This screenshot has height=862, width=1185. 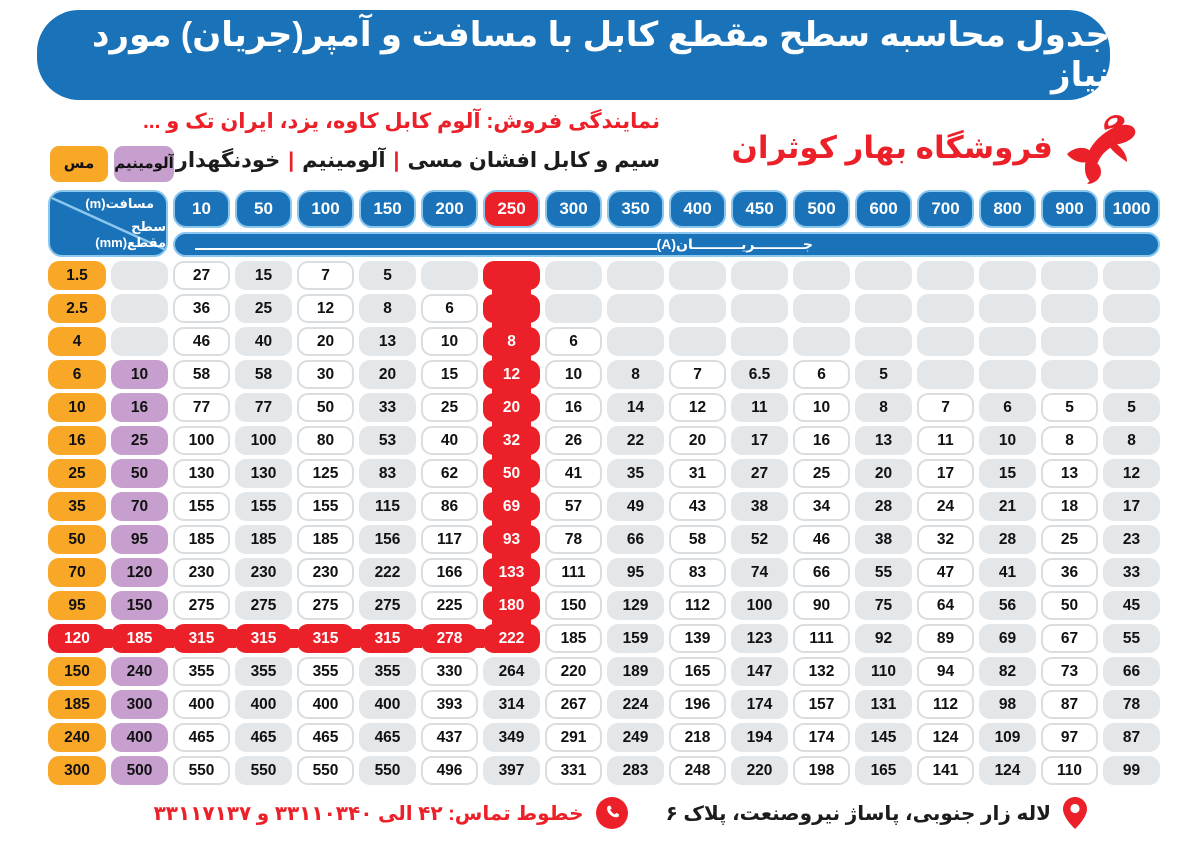 What do you see at coordinates (390, 638) in the screenshot?
I see `amperage-cell: 315` at bounding box center [390, 638].